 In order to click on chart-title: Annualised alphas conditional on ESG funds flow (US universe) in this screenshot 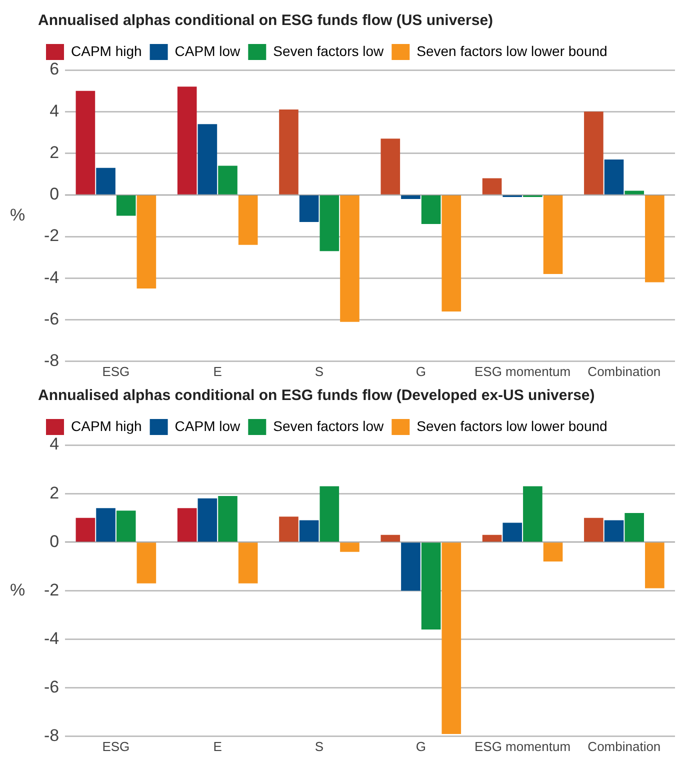, I will do `click(266, 21)`.